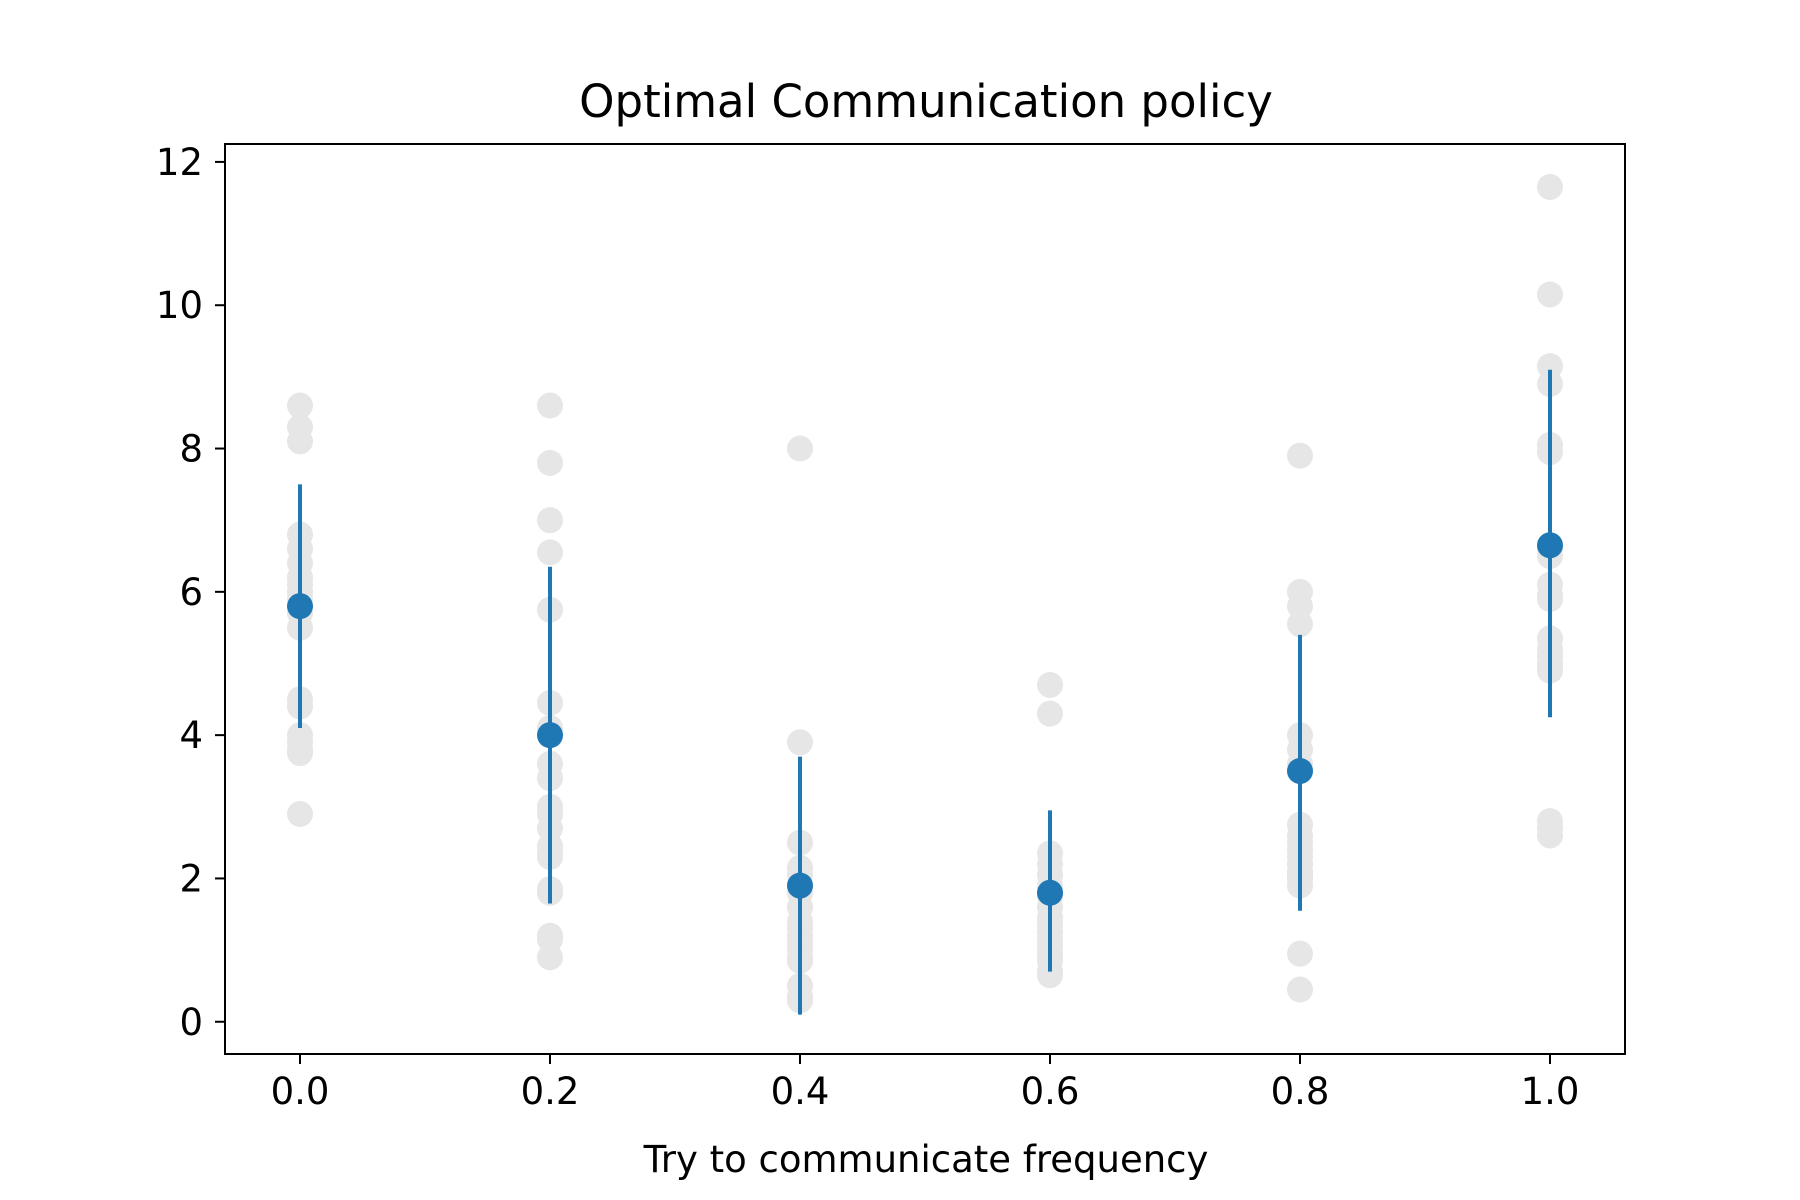 Image resolution: width=1800 pixels, height=1200 pixels. Describe the element at coordinates (1550, 1091) in the screenshot. I see `x-tick-label: 1.0` at that location.